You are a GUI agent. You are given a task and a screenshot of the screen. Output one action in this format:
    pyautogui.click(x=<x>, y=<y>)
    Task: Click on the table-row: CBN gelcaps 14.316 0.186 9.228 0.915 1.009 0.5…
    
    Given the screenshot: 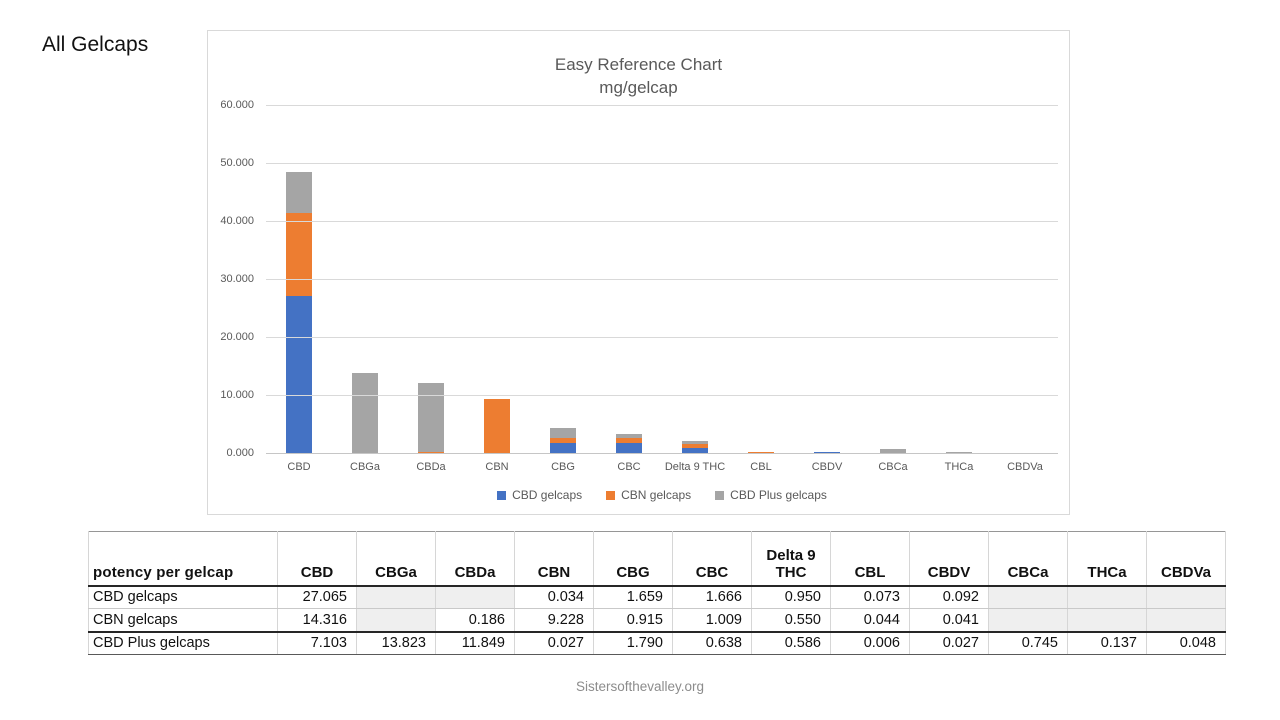 What is the action you would take?
    pyautogui.click(x=657, y=620)
    